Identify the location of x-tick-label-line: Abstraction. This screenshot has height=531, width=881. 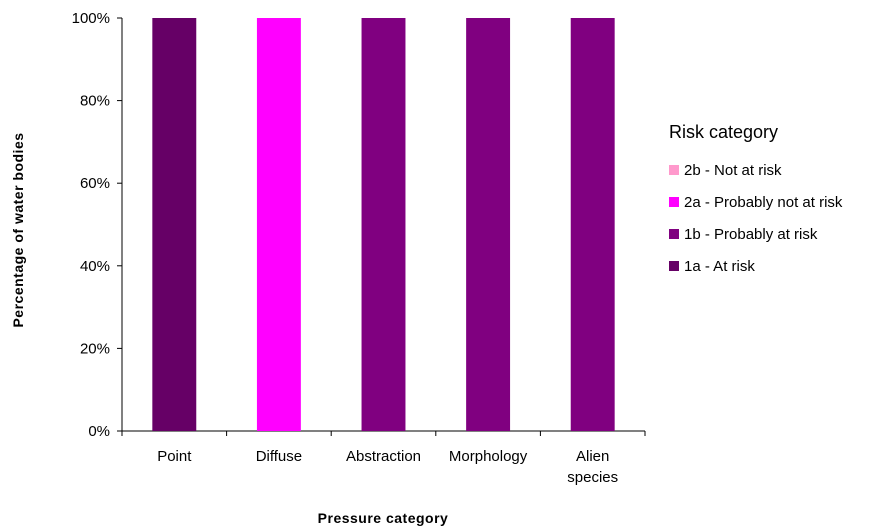
(383, 456).